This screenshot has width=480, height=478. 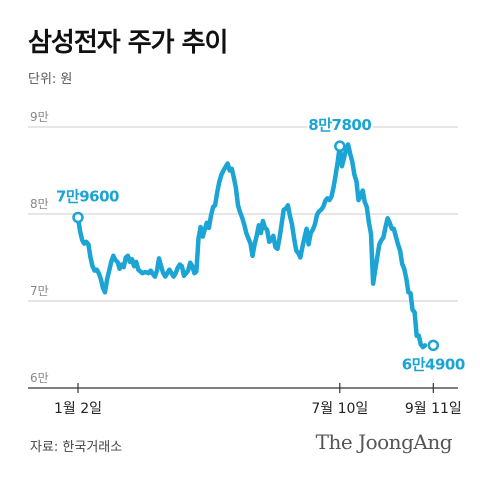 What do you see at coordinates (87, 196) in the screenshot?
I see `annotation-label: 7만9600` at bounding box center [87, 196].